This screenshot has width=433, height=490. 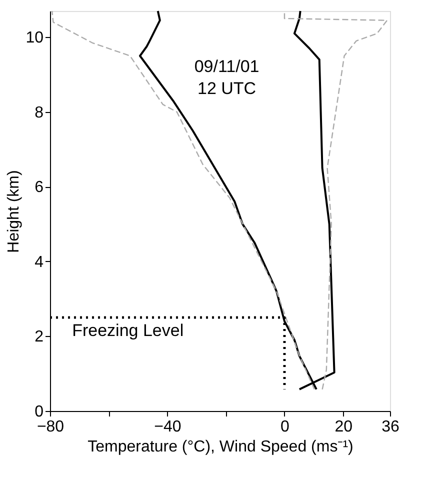 I want to click on y-tick-label: 8, so click(x=39, y=113).